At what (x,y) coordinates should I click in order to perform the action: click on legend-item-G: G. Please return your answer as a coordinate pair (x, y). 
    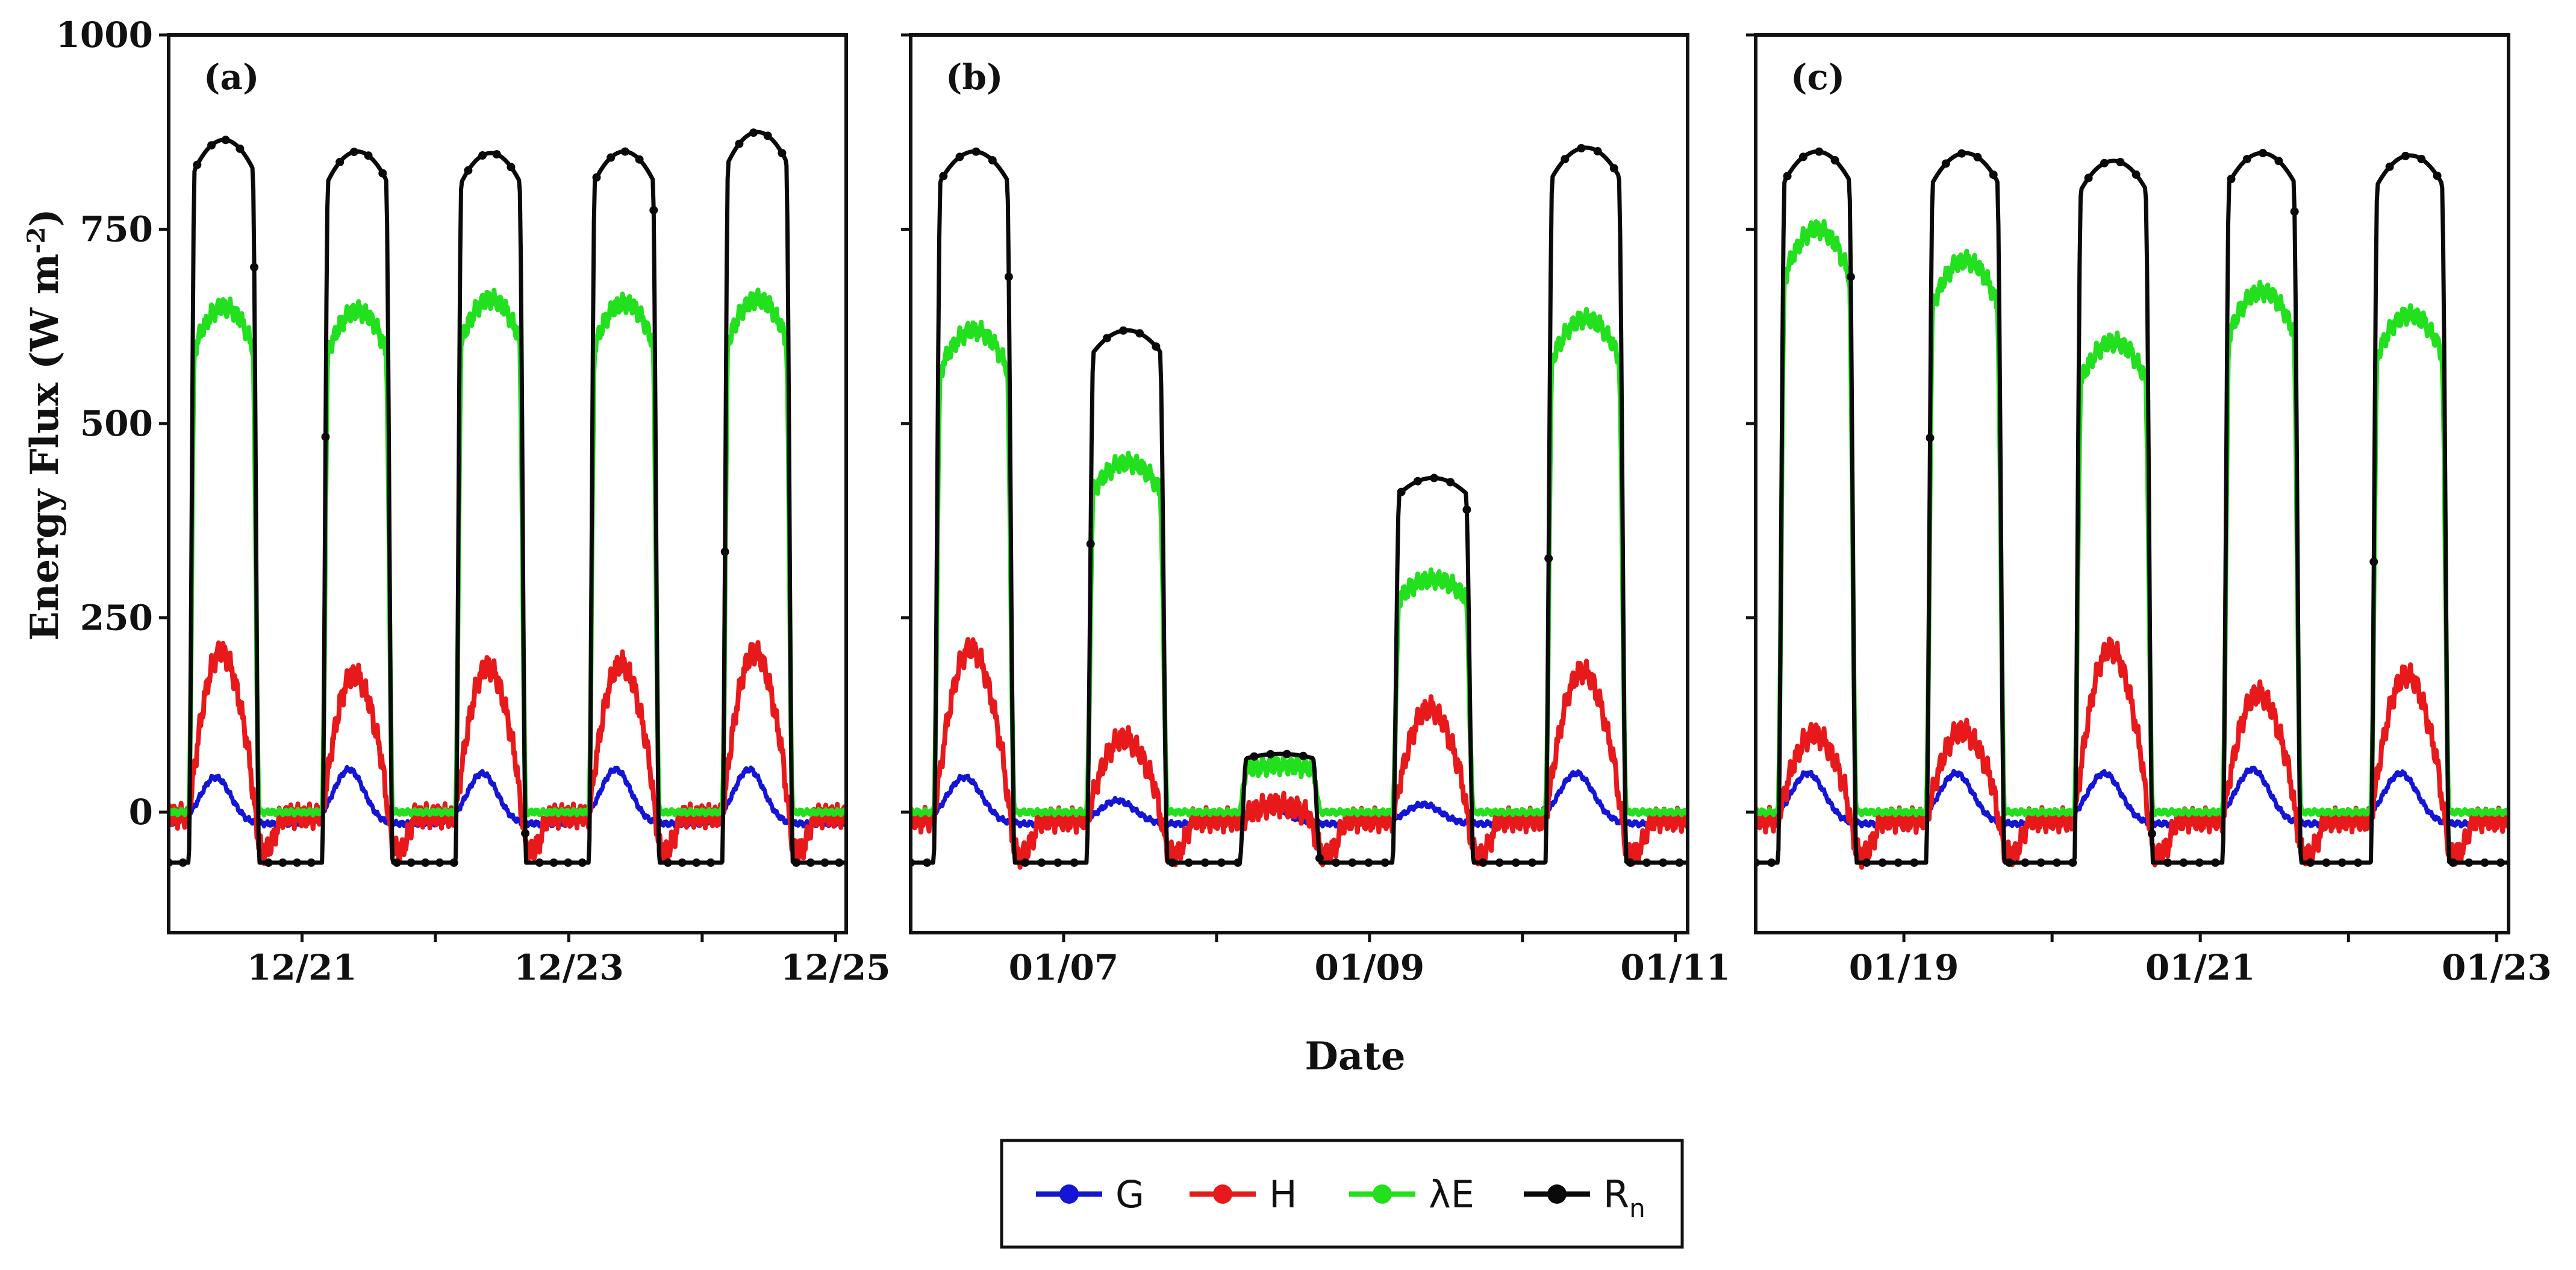
    Looking at the image, I should click on (1090, 1194).